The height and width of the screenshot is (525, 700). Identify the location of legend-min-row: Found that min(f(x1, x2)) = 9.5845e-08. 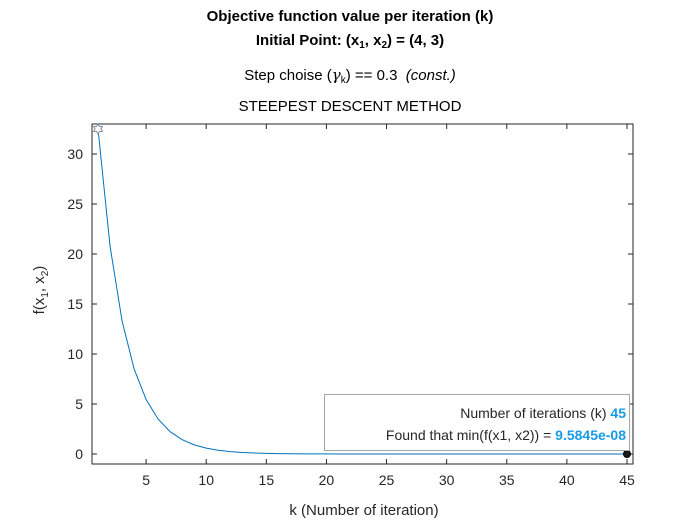
(475, 436).